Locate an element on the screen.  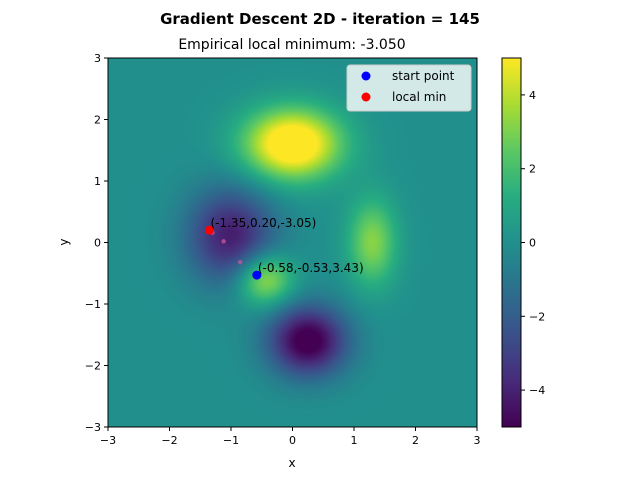
colorbar-tick-label: −2 is located at coordinates (537, 316).